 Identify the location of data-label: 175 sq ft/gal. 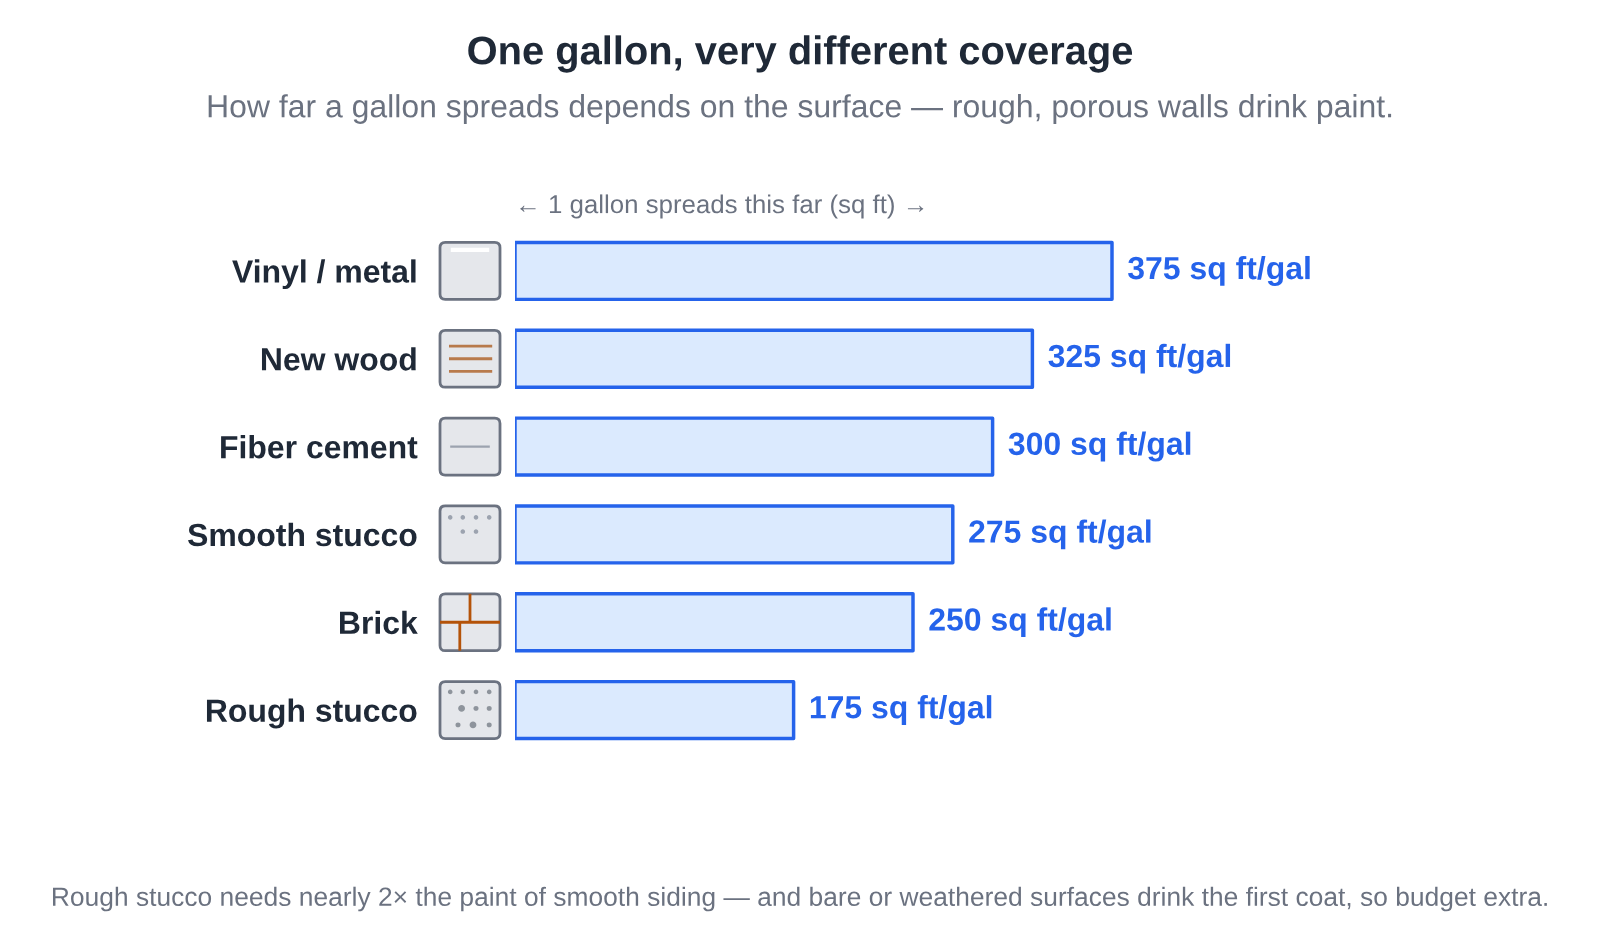
(901, 710).